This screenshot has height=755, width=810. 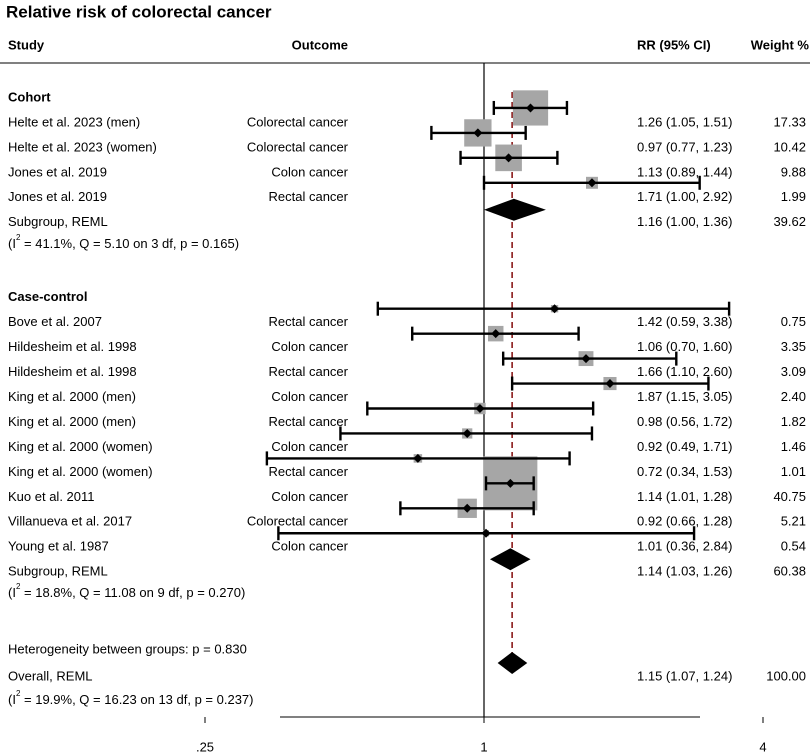 I want to click on x-tick-label: 1, so click(x=483, y=746).